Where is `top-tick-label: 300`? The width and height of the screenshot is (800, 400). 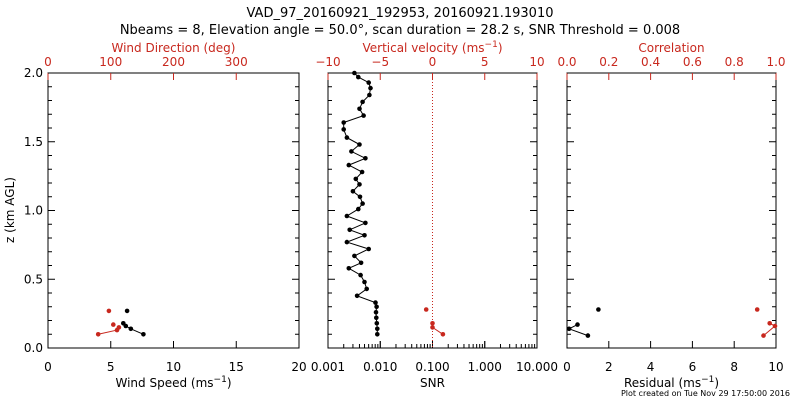 top-tick-label: 300 is located at coordinates (236, 62).